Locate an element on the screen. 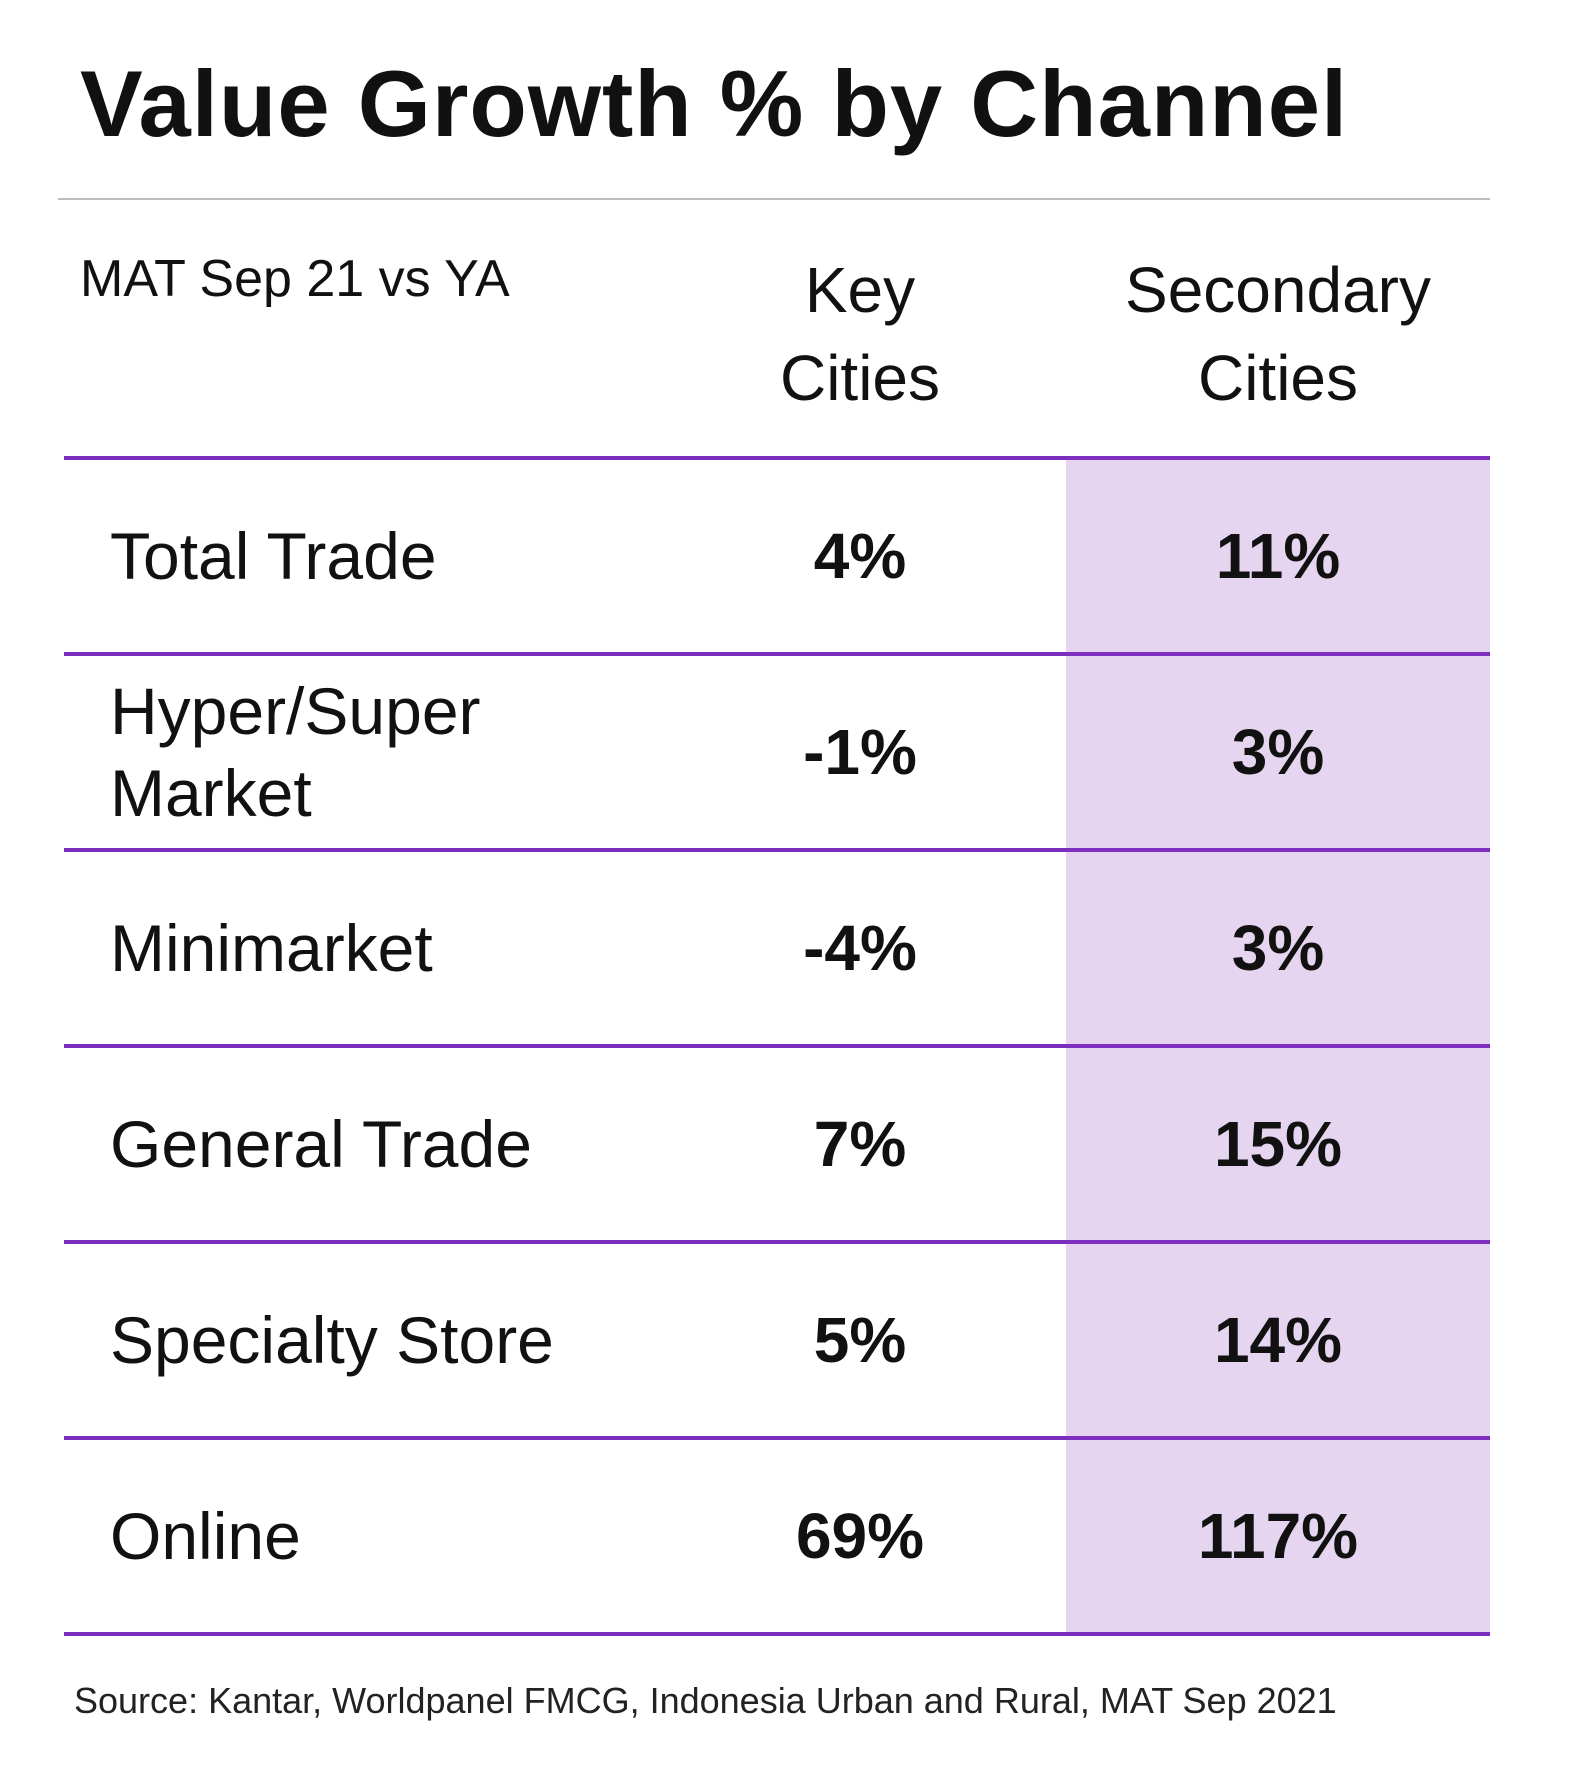 This screenshot has width=1582, height=1770. key-cities-value: -4% is located at coordinates (860, 948).